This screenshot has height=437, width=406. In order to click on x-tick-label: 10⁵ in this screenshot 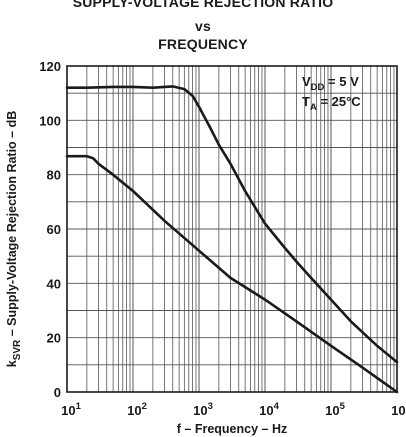, I will do `click(335, 409)`.